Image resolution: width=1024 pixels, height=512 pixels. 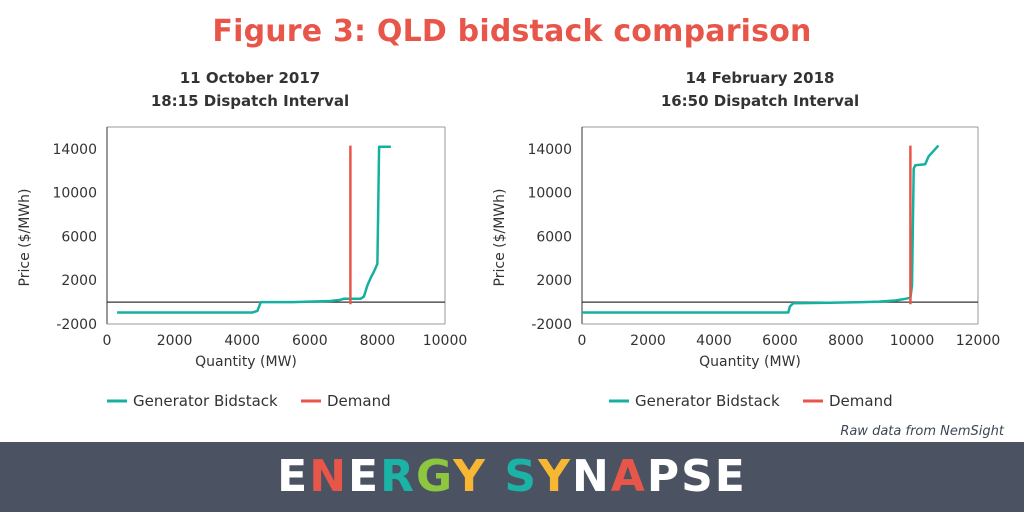 What do you see at coordinates (250, 101) in the screenshot?
I see `chart-subtitle: 18:15 Dispatch Interval` at bounding box center [250, 101].